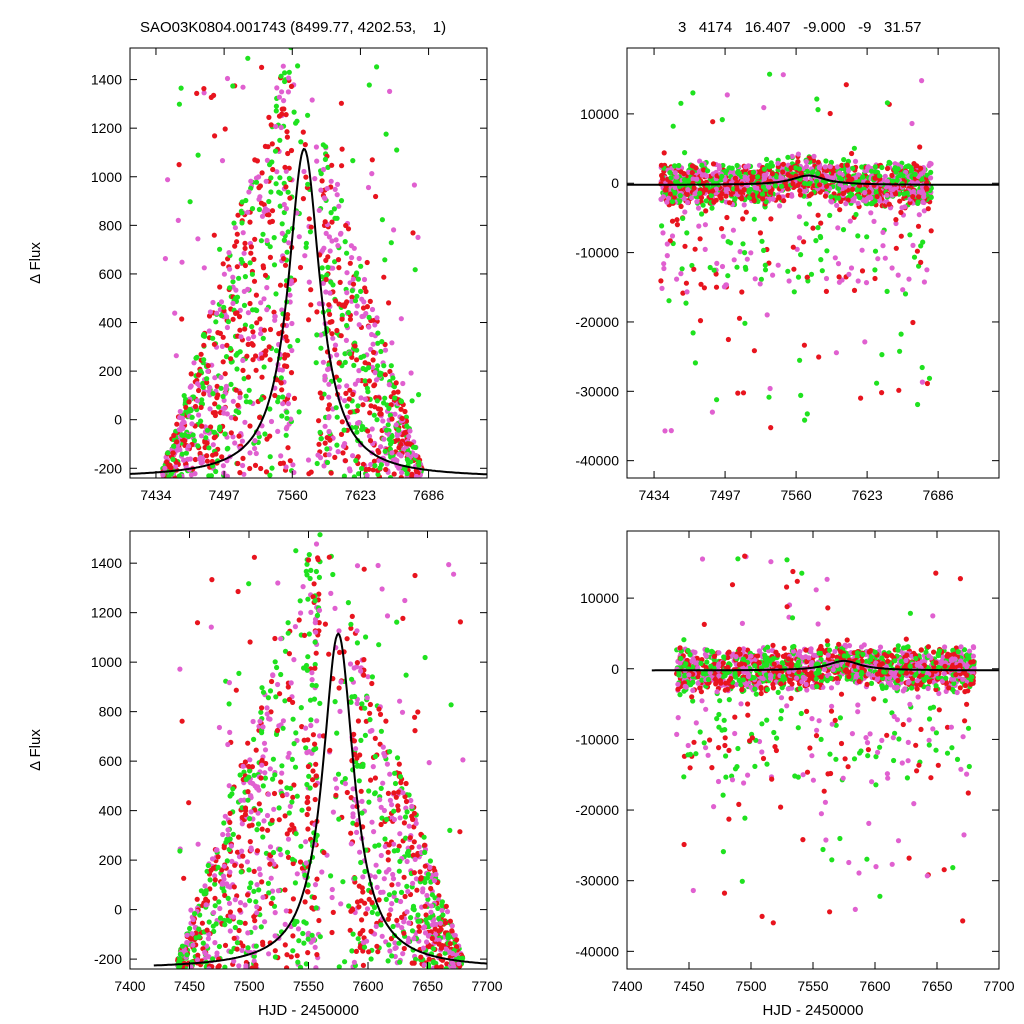 The height and width of the screenshot is (1024, 1024). I want to click on y-tick-label: 0, so click(118, 910).